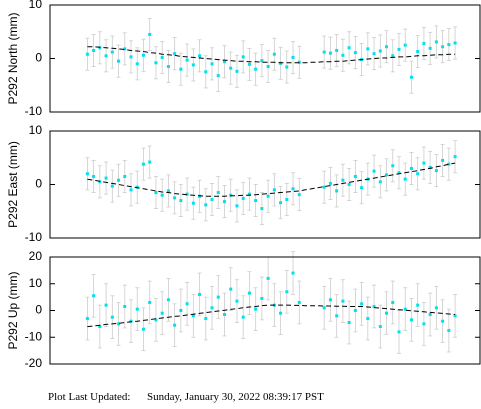 The height and width of the screenshot is (409, 481). What do you see at coordinates (13, 184) in the screenshot?
I see `y-axis-label: P292 East (mm)` at bounding box center [13, 184].